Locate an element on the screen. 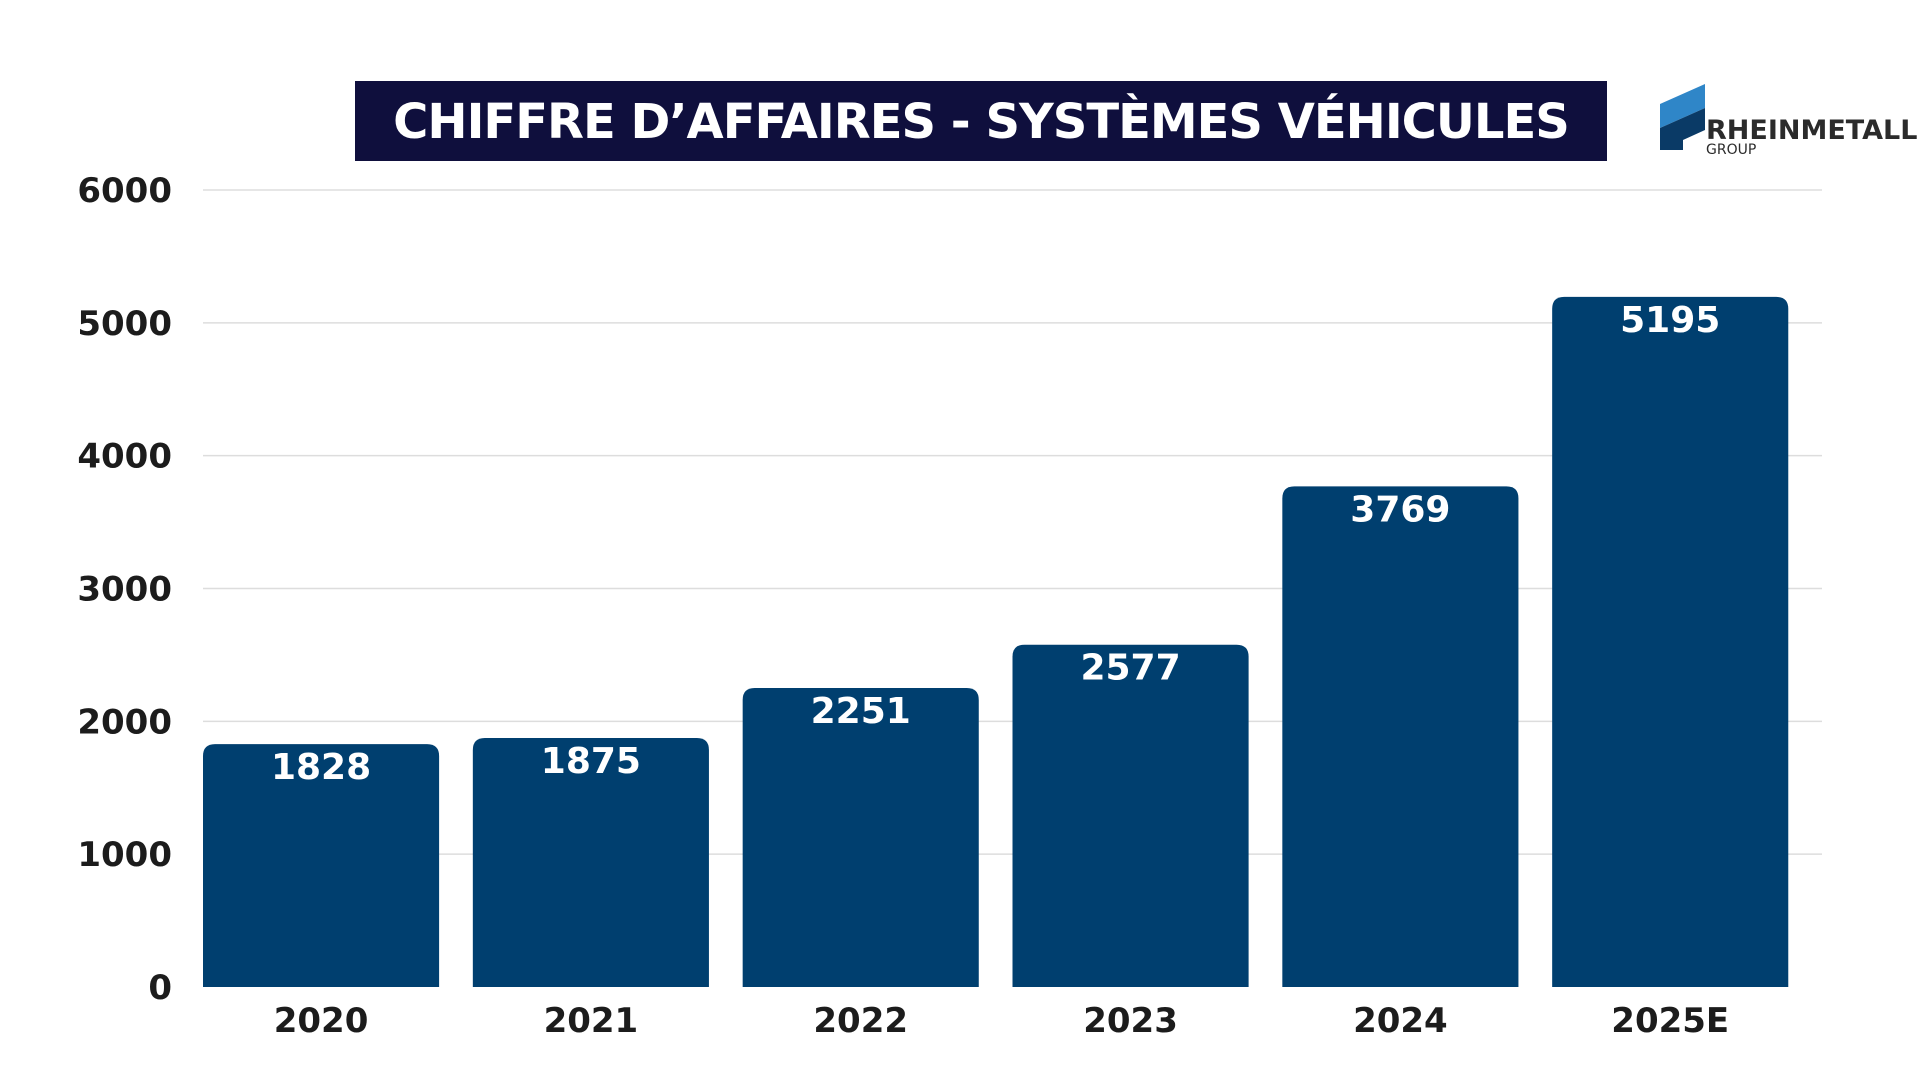 The image size is (1920, 1080). y-tick-label: 2000 is located at coordinates (124, 722).